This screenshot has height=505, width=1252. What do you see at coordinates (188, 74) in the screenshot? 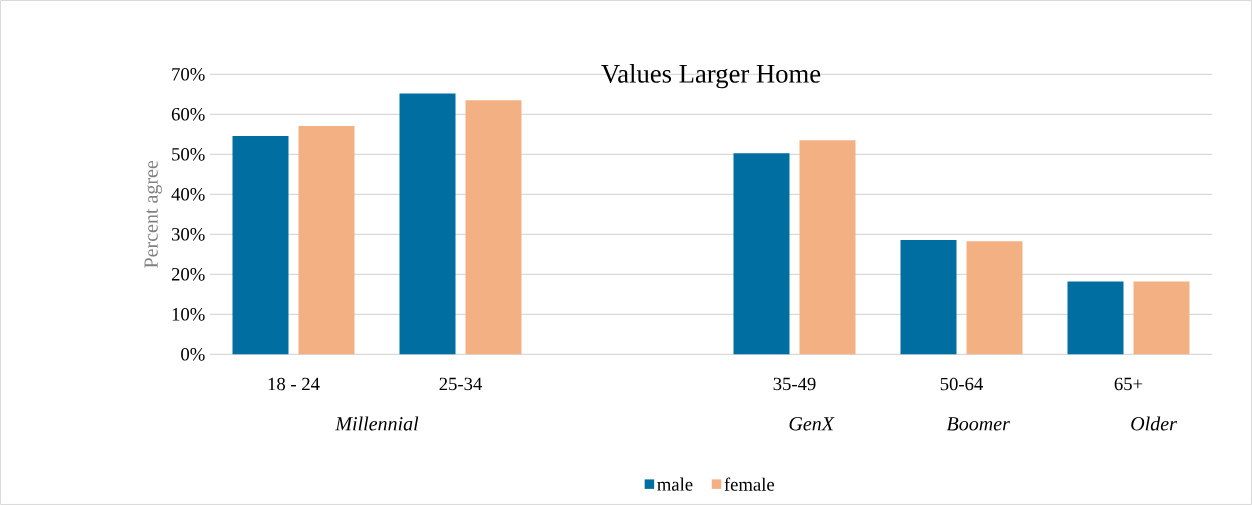
I see `y-tick-label: 70%` at bounding box center [188, 74].